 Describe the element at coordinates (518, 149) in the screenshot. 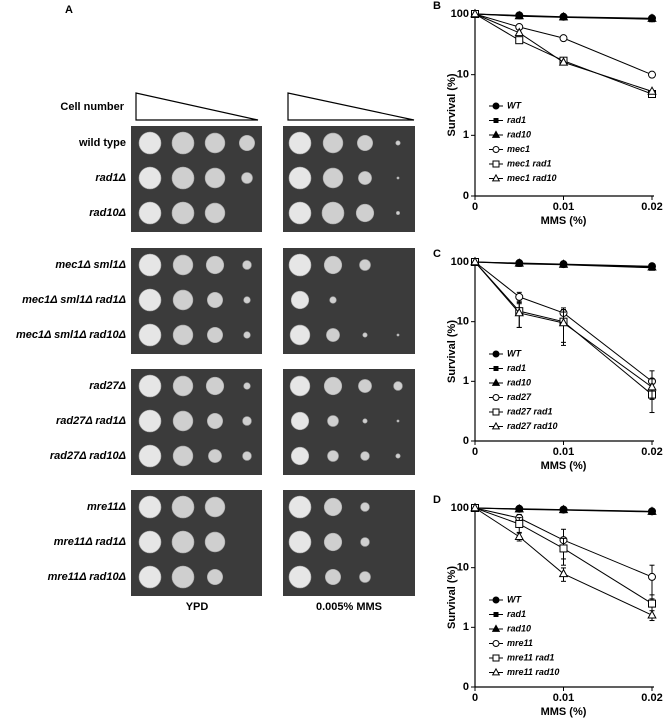

I see `legend-label: mec1` at that location.